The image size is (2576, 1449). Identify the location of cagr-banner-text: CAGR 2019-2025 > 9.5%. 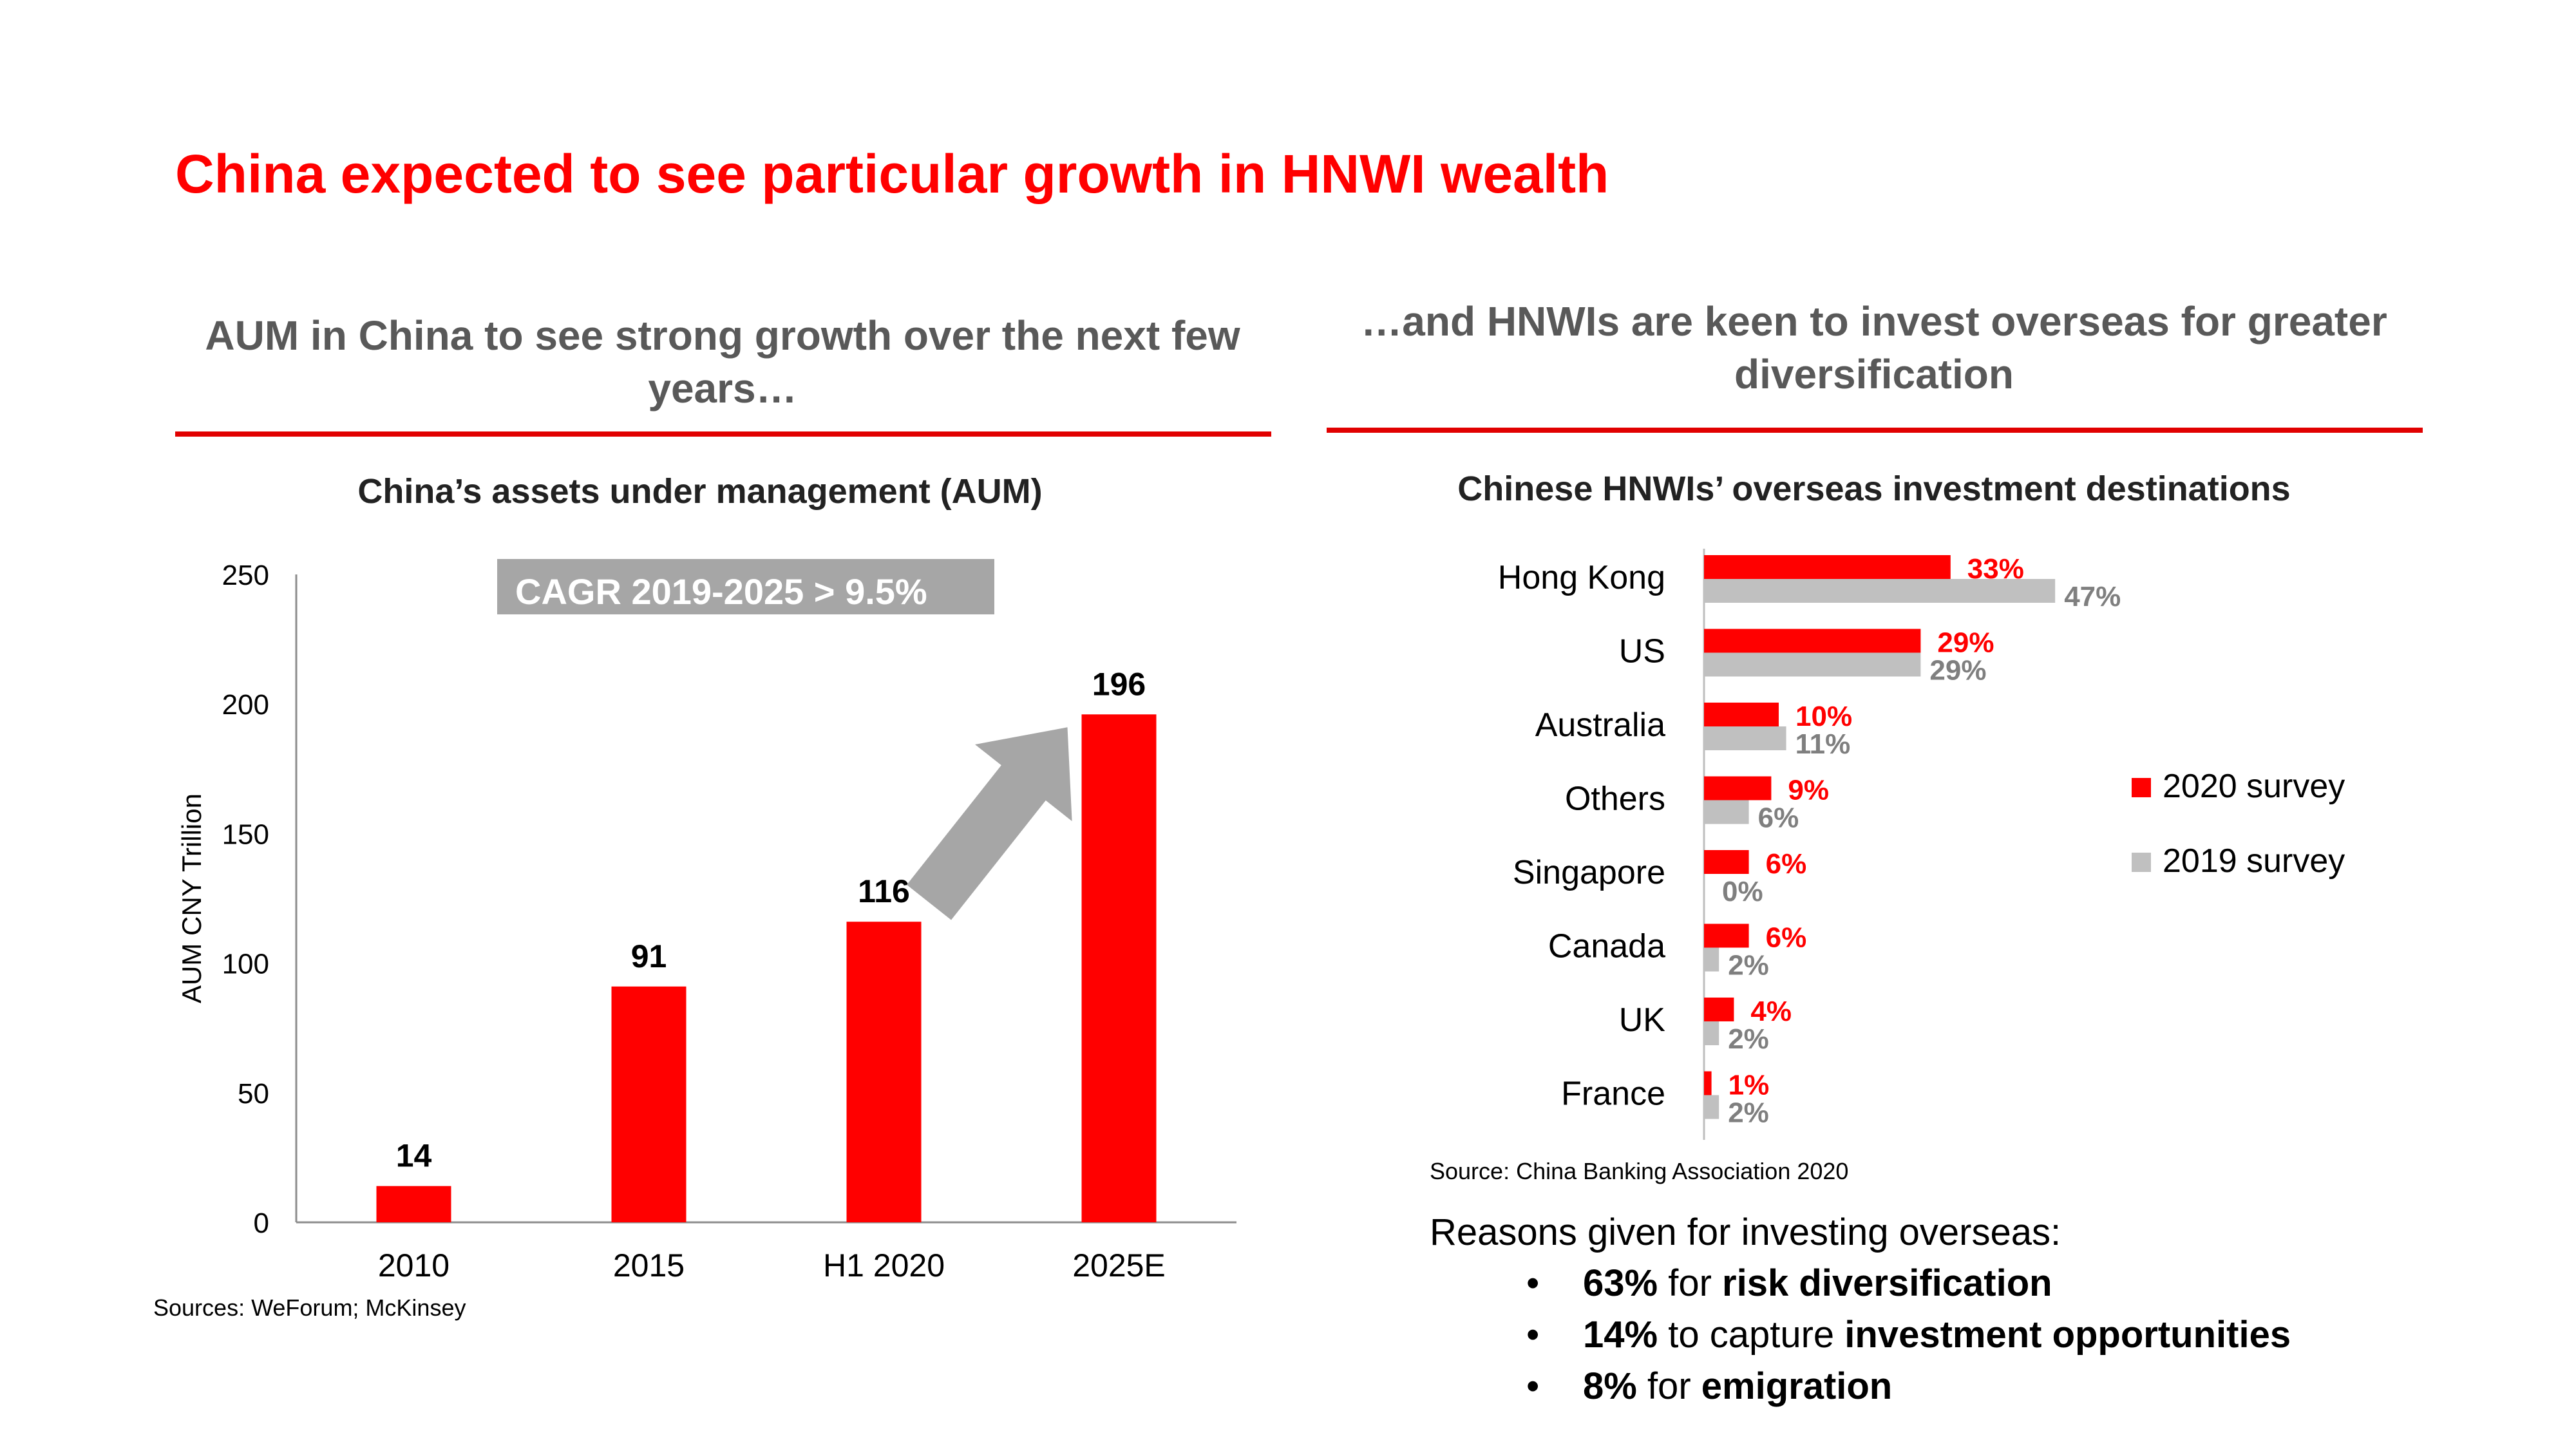
(721, 591).